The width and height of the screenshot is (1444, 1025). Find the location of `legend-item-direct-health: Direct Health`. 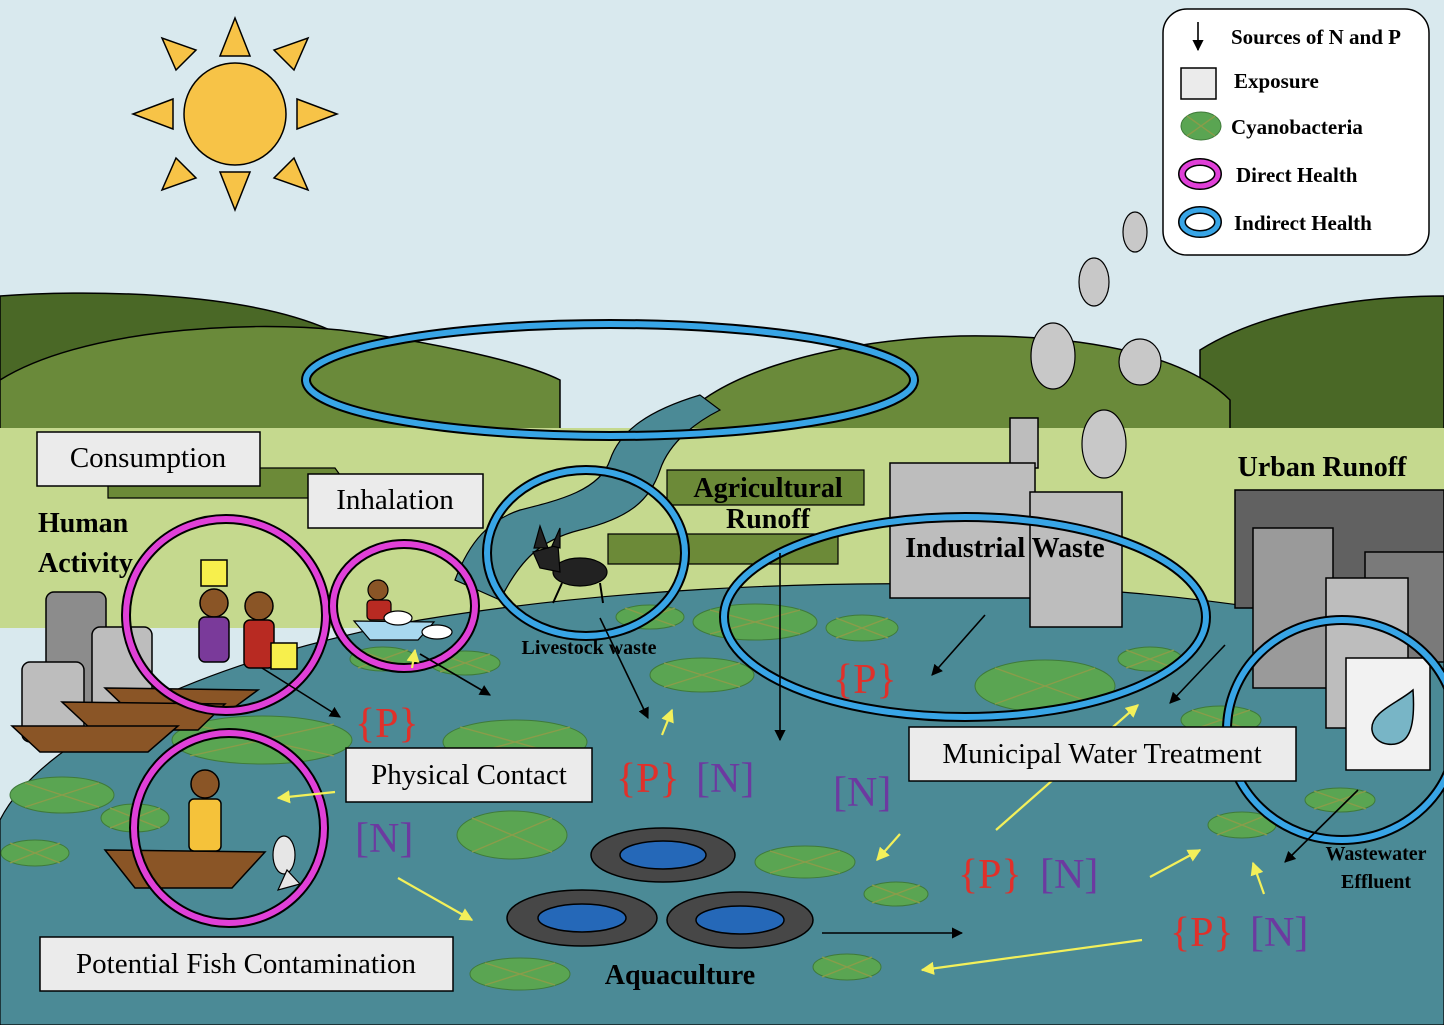

legend-item-direct-health: Direct Health is located at coordinates (1268, 174).